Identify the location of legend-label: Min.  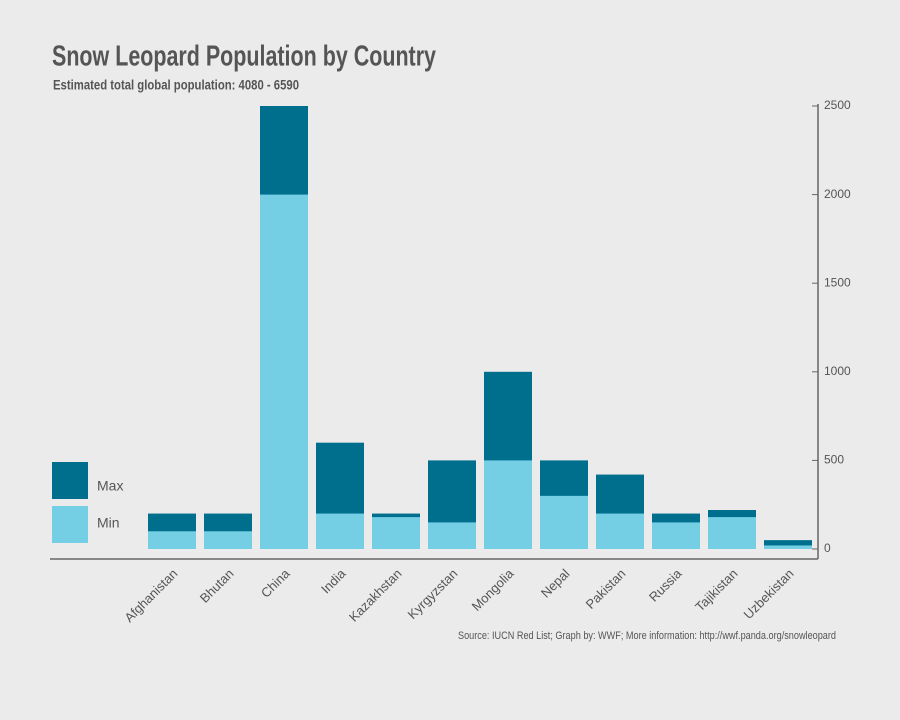
(108, 523).